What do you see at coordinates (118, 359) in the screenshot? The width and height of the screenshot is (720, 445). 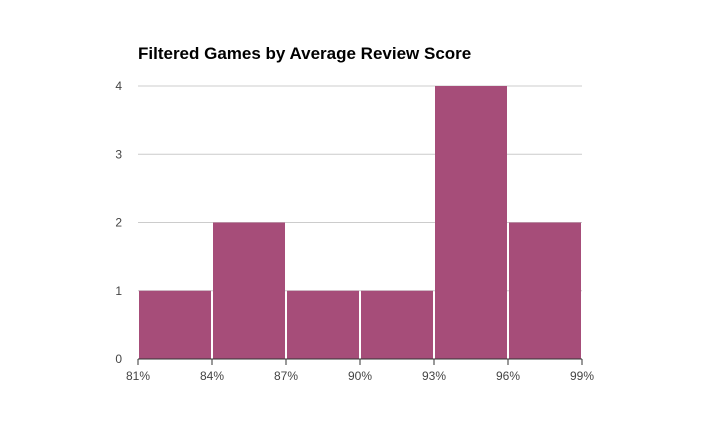 I see `y-tick-label: 0` at bounding box center [118, 359].